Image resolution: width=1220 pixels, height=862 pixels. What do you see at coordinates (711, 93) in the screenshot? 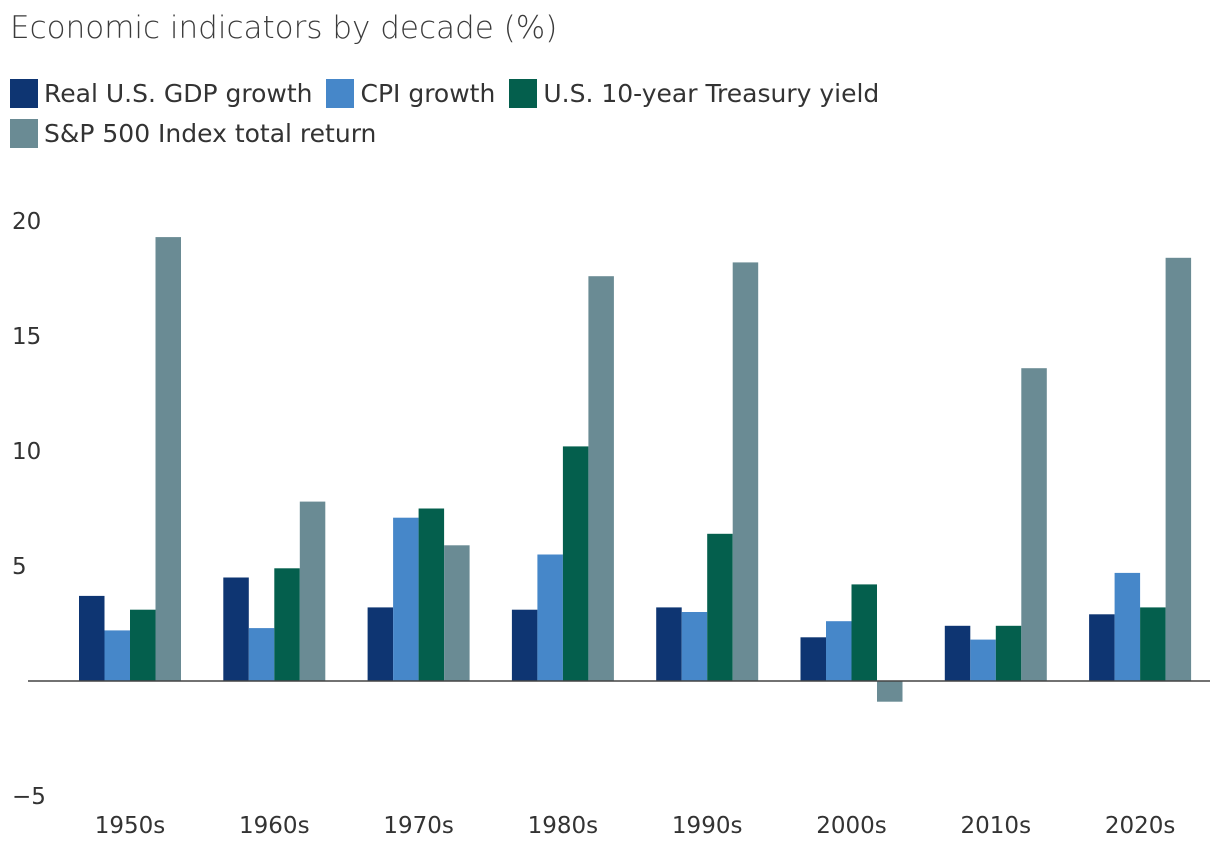
I see `legend-label-treasury: U.S. 10-year Treasury yield` at bounding box center [711, 93].